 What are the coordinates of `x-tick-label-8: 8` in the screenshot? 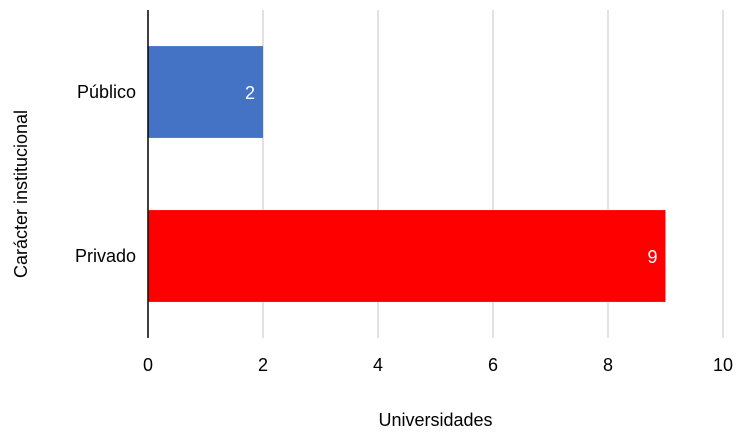 It's located at (608, 365).